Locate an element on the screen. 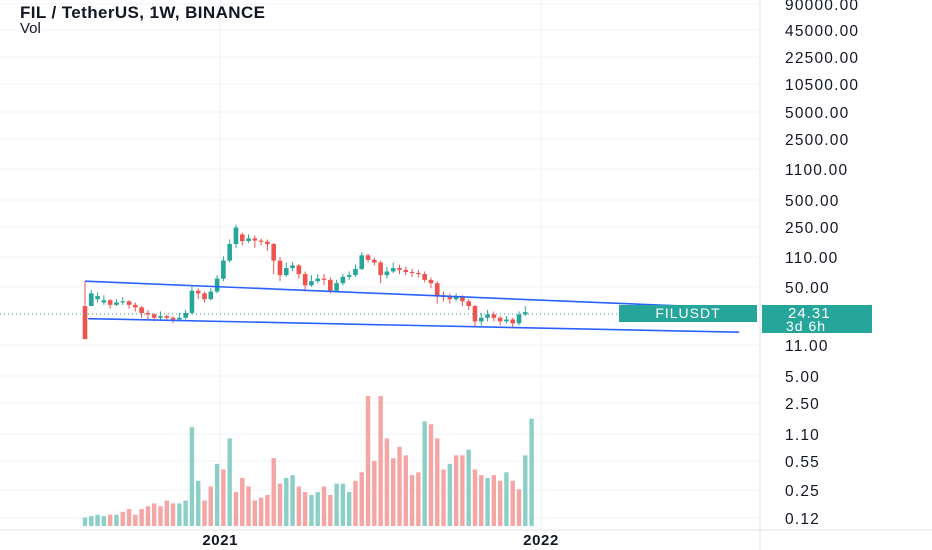  price-tag-countdown: 3d 6h is located at coordinates (806, 326).